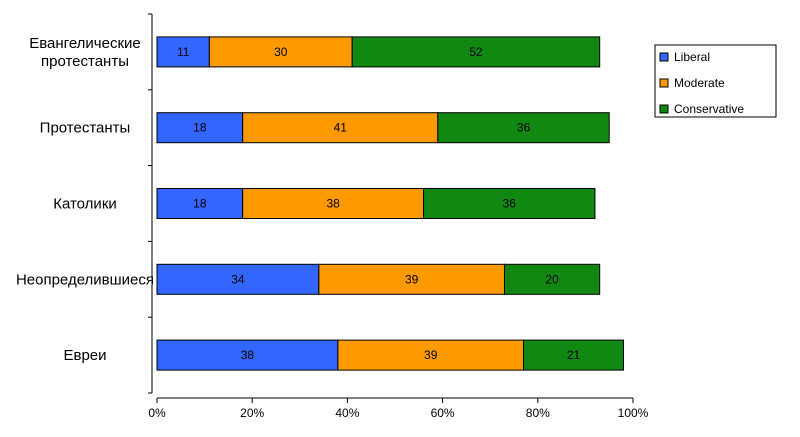 The width and height of the screenshot is (800, 437). Describe the element at coordinates (692, 57) in the screenshot. I see `legend-label-liberal: Liberal` at that location.